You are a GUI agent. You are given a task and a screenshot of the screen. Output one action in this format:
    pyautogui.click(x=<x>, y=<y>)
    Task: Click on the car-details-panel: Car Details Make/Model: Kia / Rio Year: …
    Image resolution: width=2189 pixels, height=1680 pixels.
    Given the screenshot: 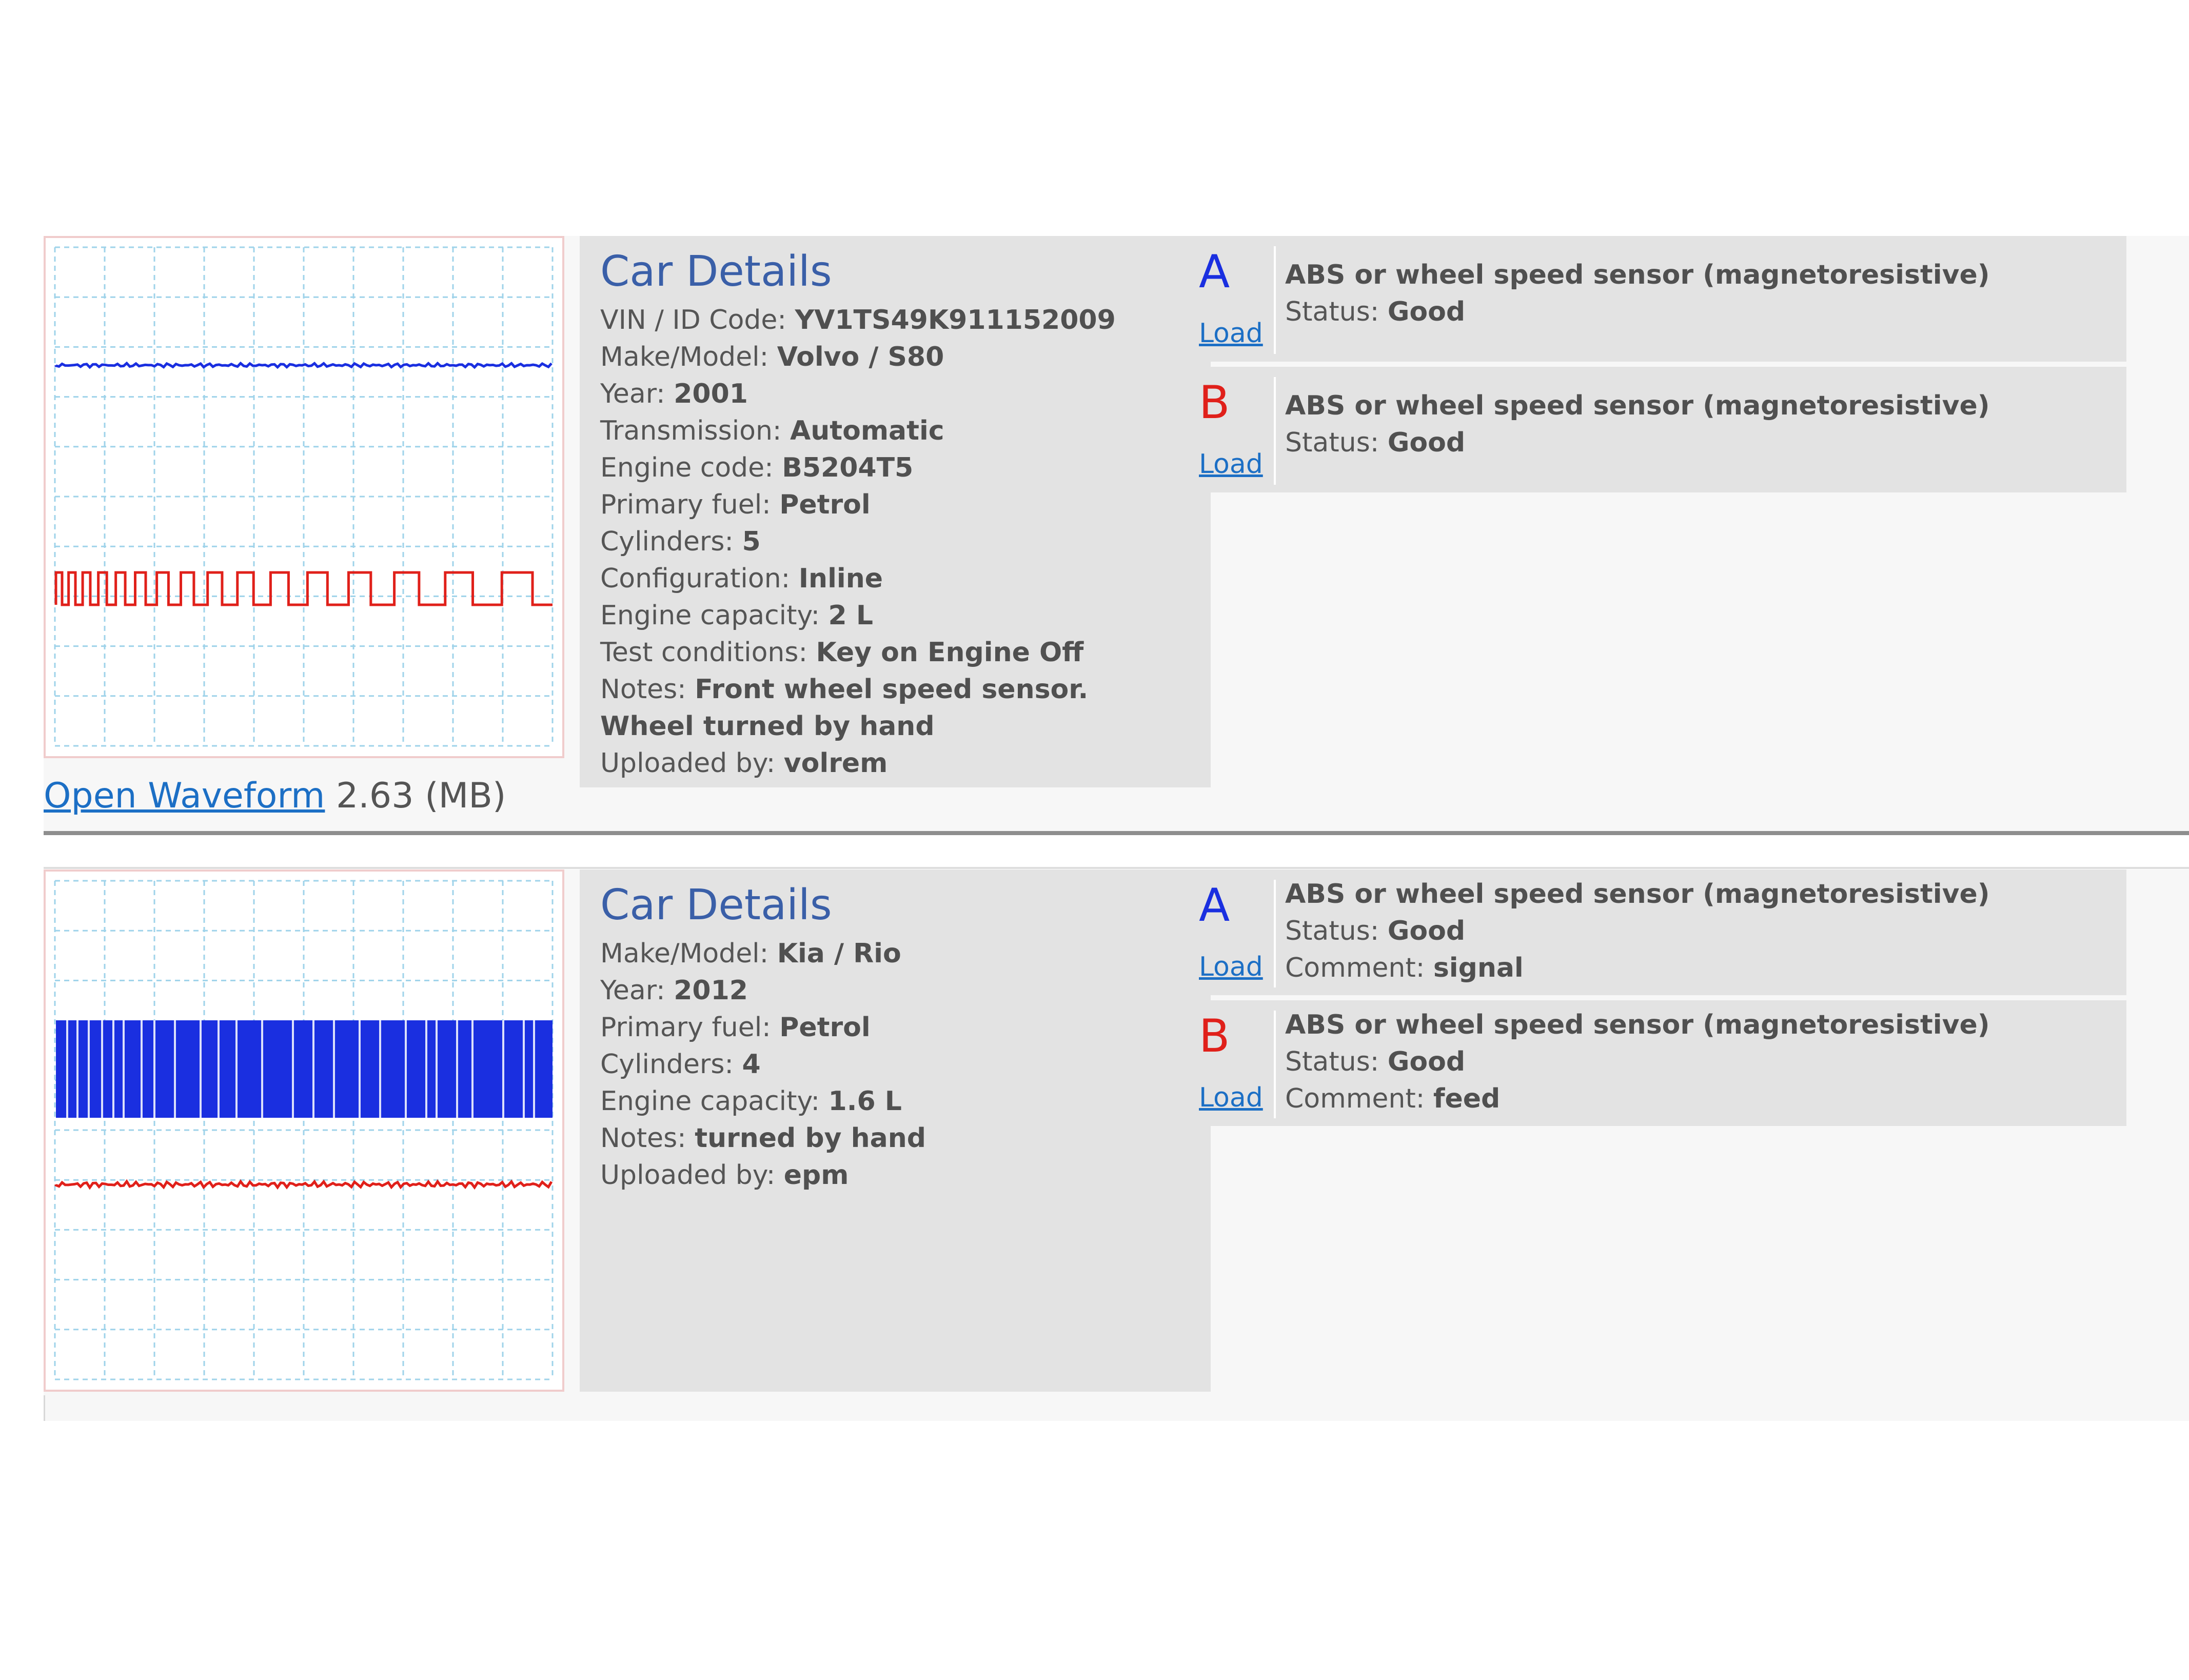 What is the action you would take?
    pyautogui.click(x=895, y=1131)
    